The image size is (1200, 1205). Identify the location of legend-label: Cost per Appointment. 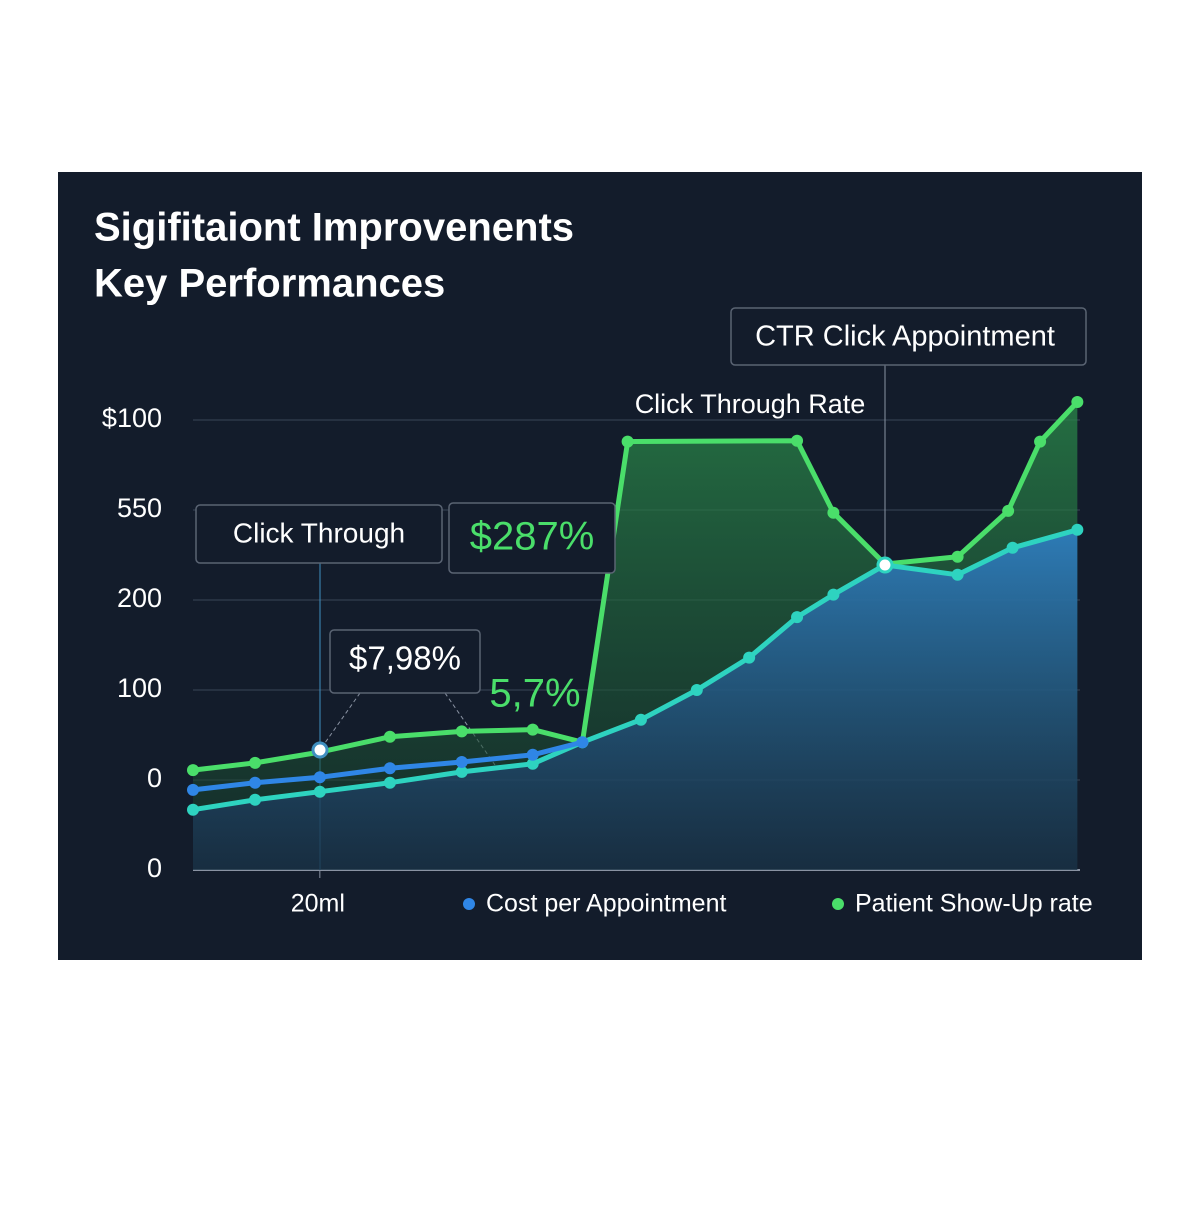
(606, 904).